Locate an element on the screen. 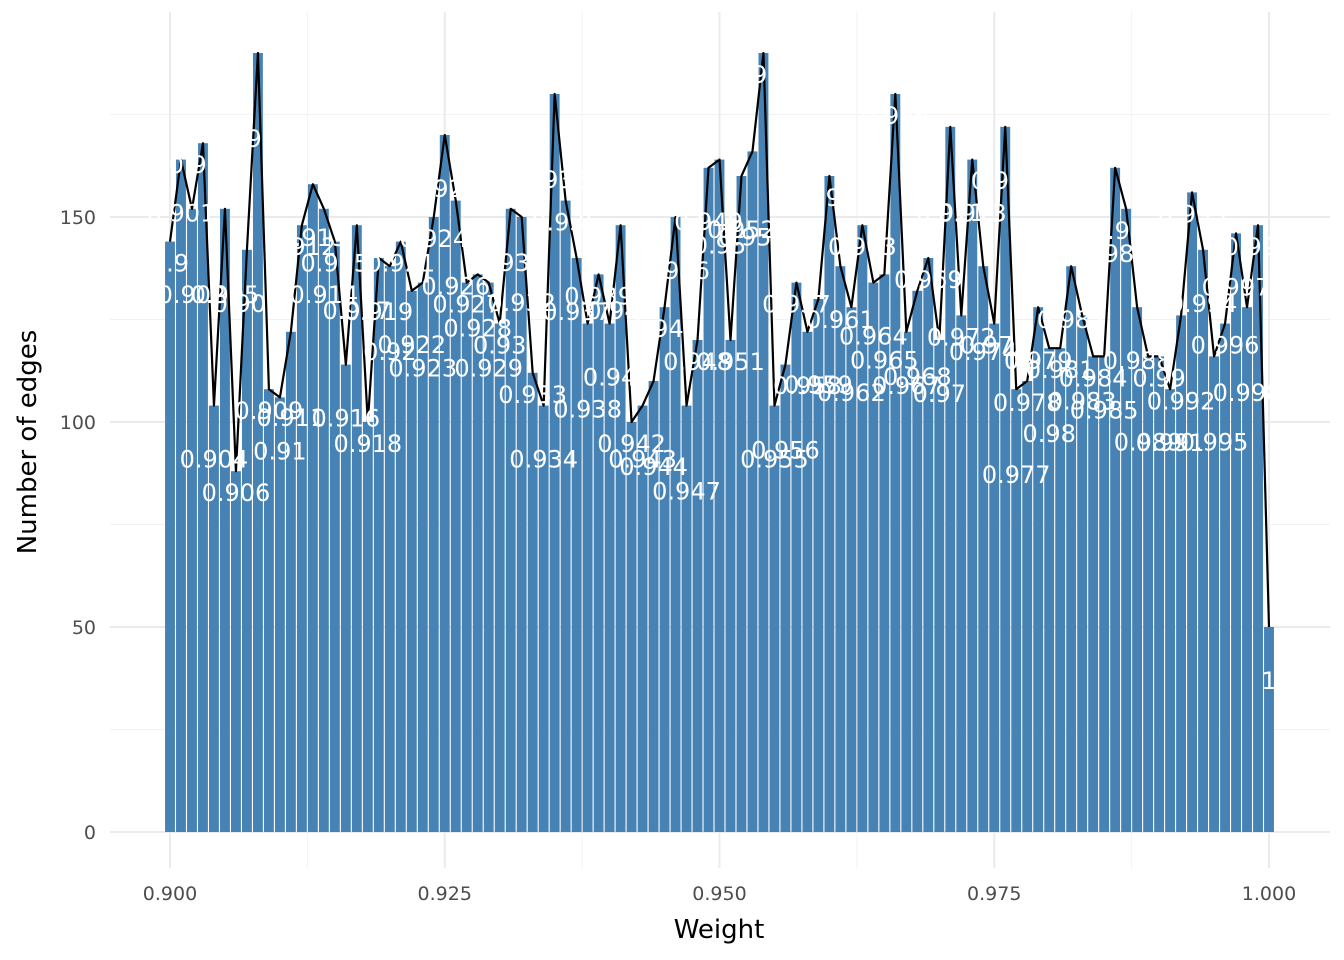 The width and height of the screenshot is (1344, 960). y-tick-label: 100 is located at coordinates (78, 423).